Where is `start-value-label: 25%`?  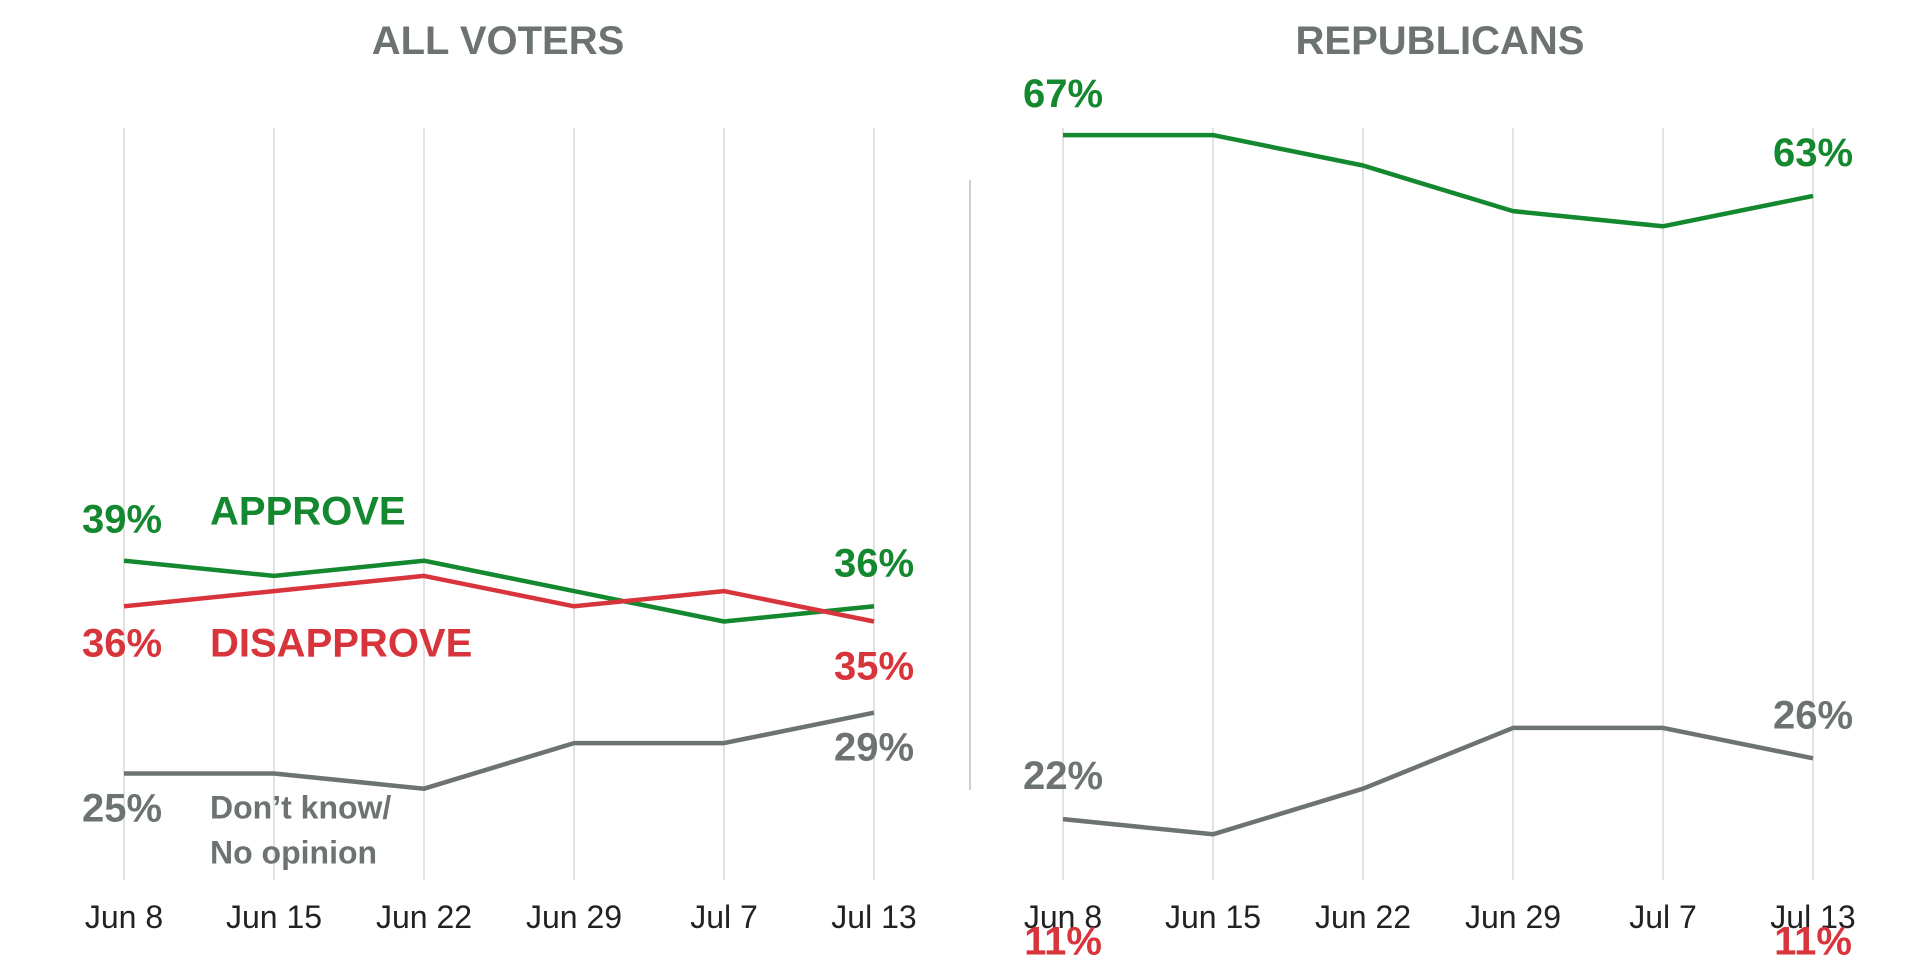
start-value-label: 25% is located at coordinates (122, 809).